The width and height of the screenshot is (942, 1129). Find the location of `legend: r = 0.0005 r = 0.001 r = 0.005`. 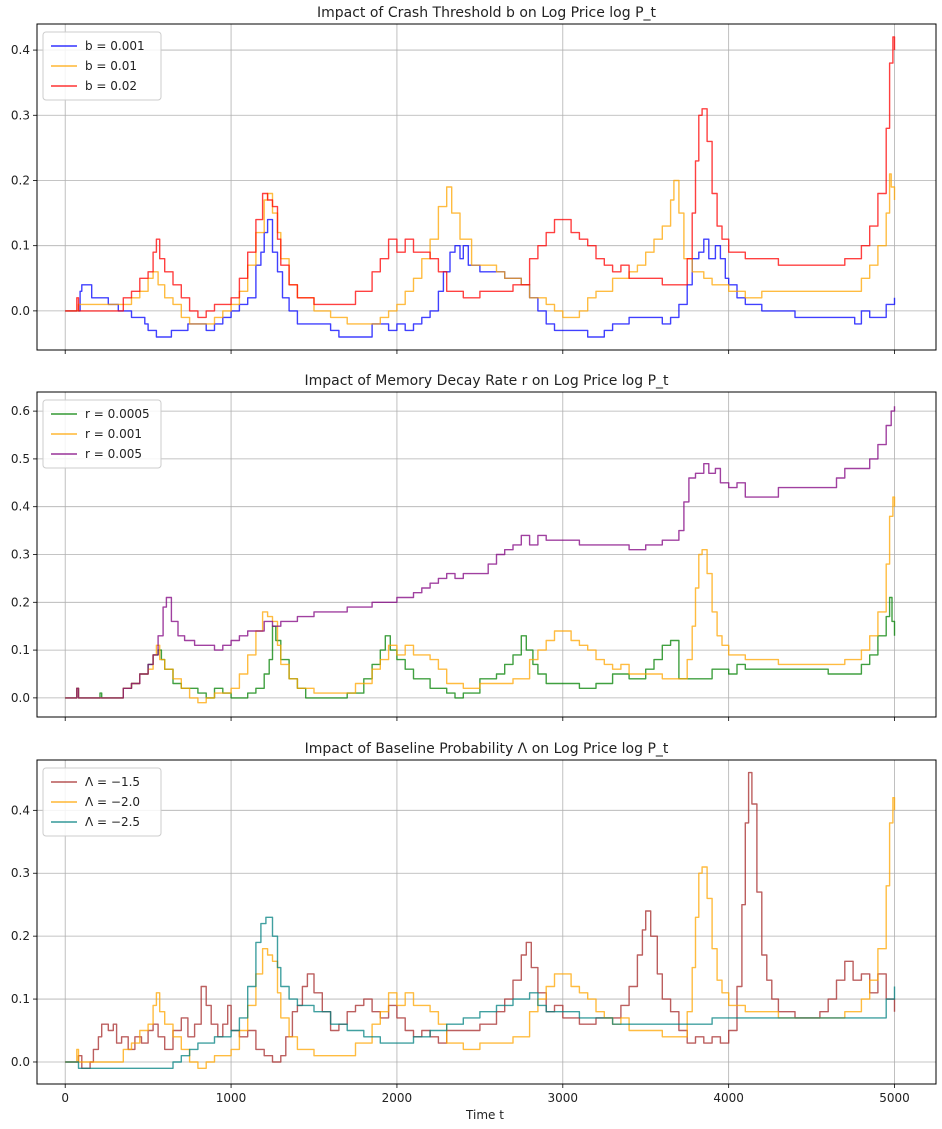

legend: r = 0.0005 r = 0.001 r = 0.005 is located at coordinates (102, 434).